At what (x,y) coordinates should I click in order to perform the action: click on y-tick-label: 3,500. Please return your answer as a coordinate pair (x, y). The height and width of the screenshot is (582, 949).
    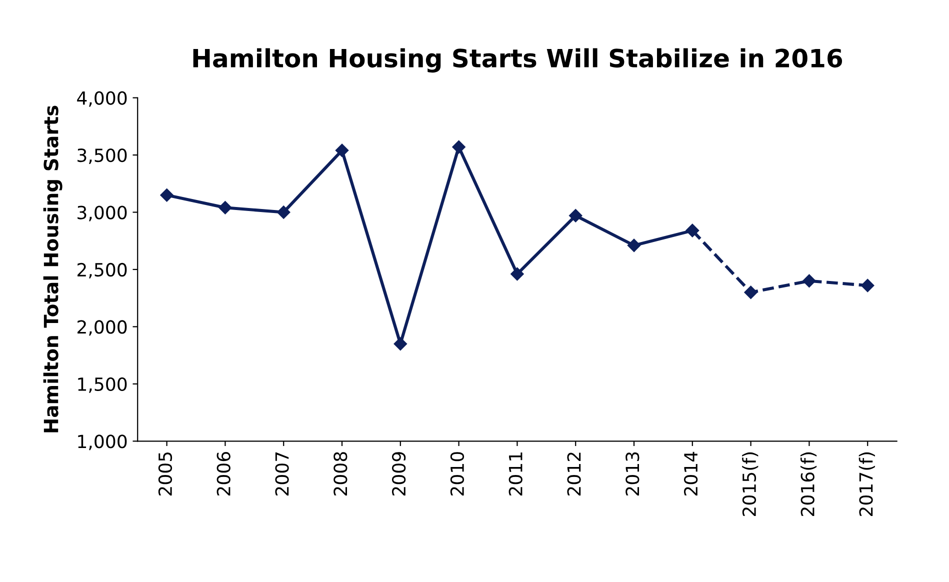
    Looking at the image, I should click on (102, 156).